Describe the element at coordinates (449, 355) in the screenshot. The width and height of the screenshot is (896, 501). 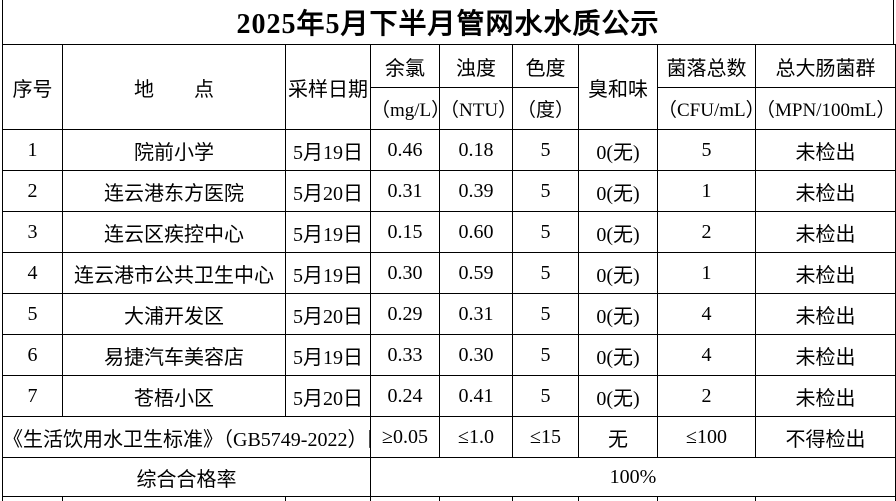
I see `table-row: 6 易捷汽车美容店 5月19日 0.33 0.30 5 0(无) 4 未检出` at that location.